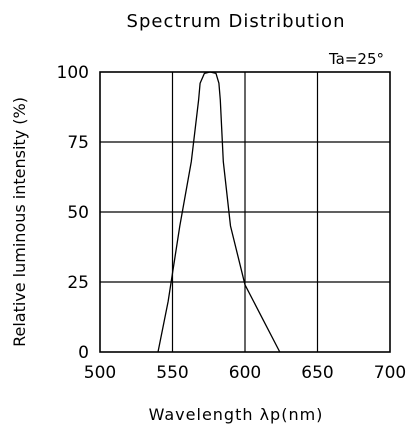 The width and height of the screenshot is (409, 433). What do you see at coordinates (100, 373) in the screenshot?
I see `x-tick-label: 500` at bounding box center [100, 373].